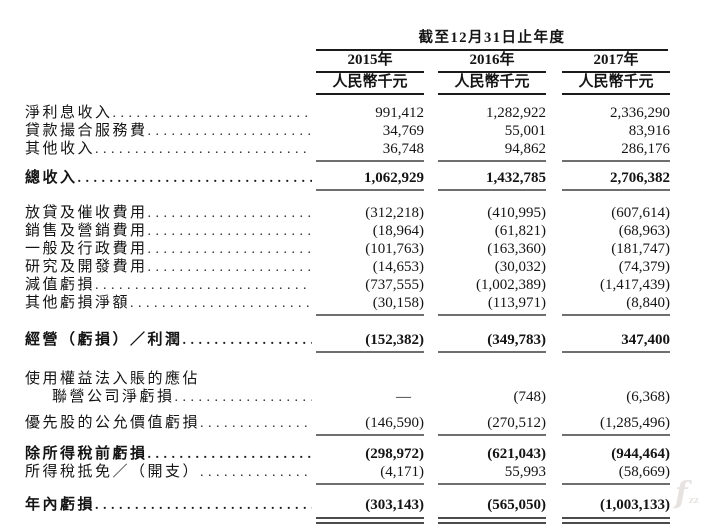 The height and width of the screenshot is (525, 701). Describe the element at coordinates (349, 285) in the screenshot. I see `table-row: 減值虧損 (737,555) (1,002,389) (1,417,439)` at that location.